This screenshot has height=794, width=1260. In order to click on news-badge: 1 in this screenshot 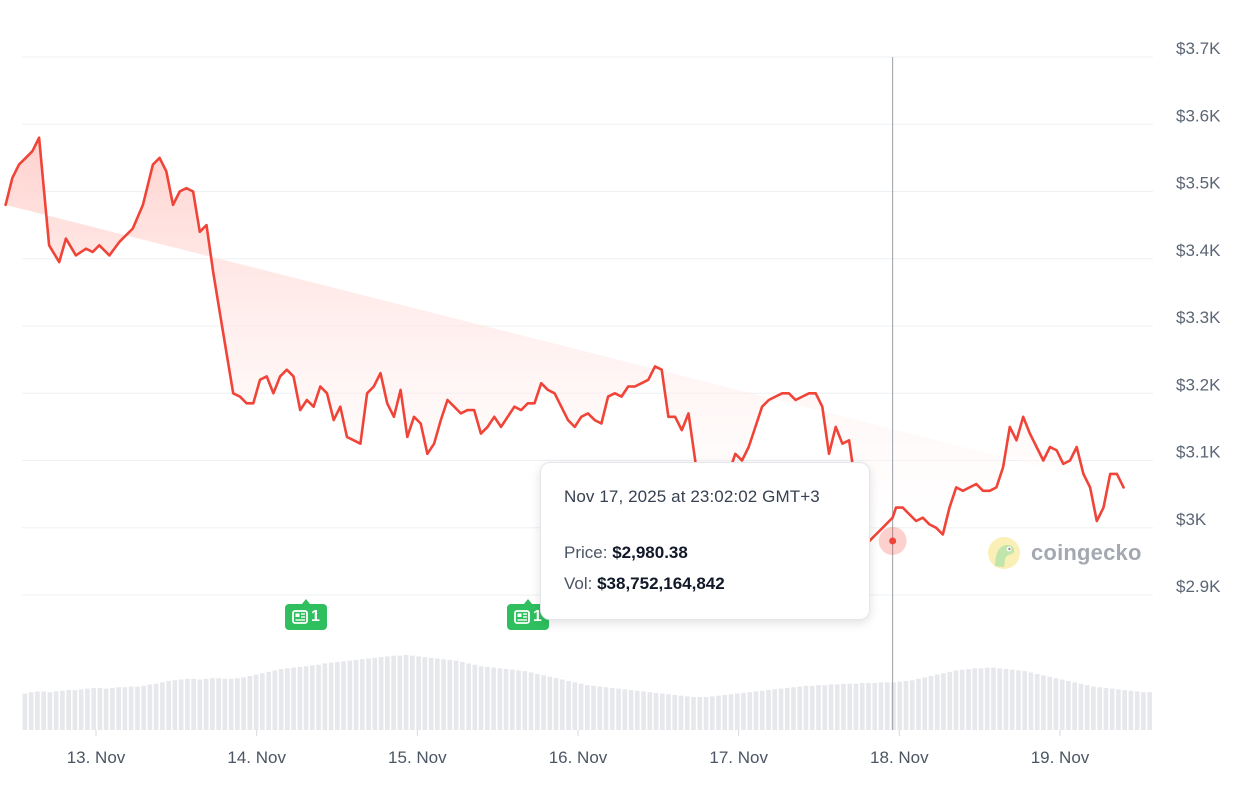, I will do `click(306, 614)`.